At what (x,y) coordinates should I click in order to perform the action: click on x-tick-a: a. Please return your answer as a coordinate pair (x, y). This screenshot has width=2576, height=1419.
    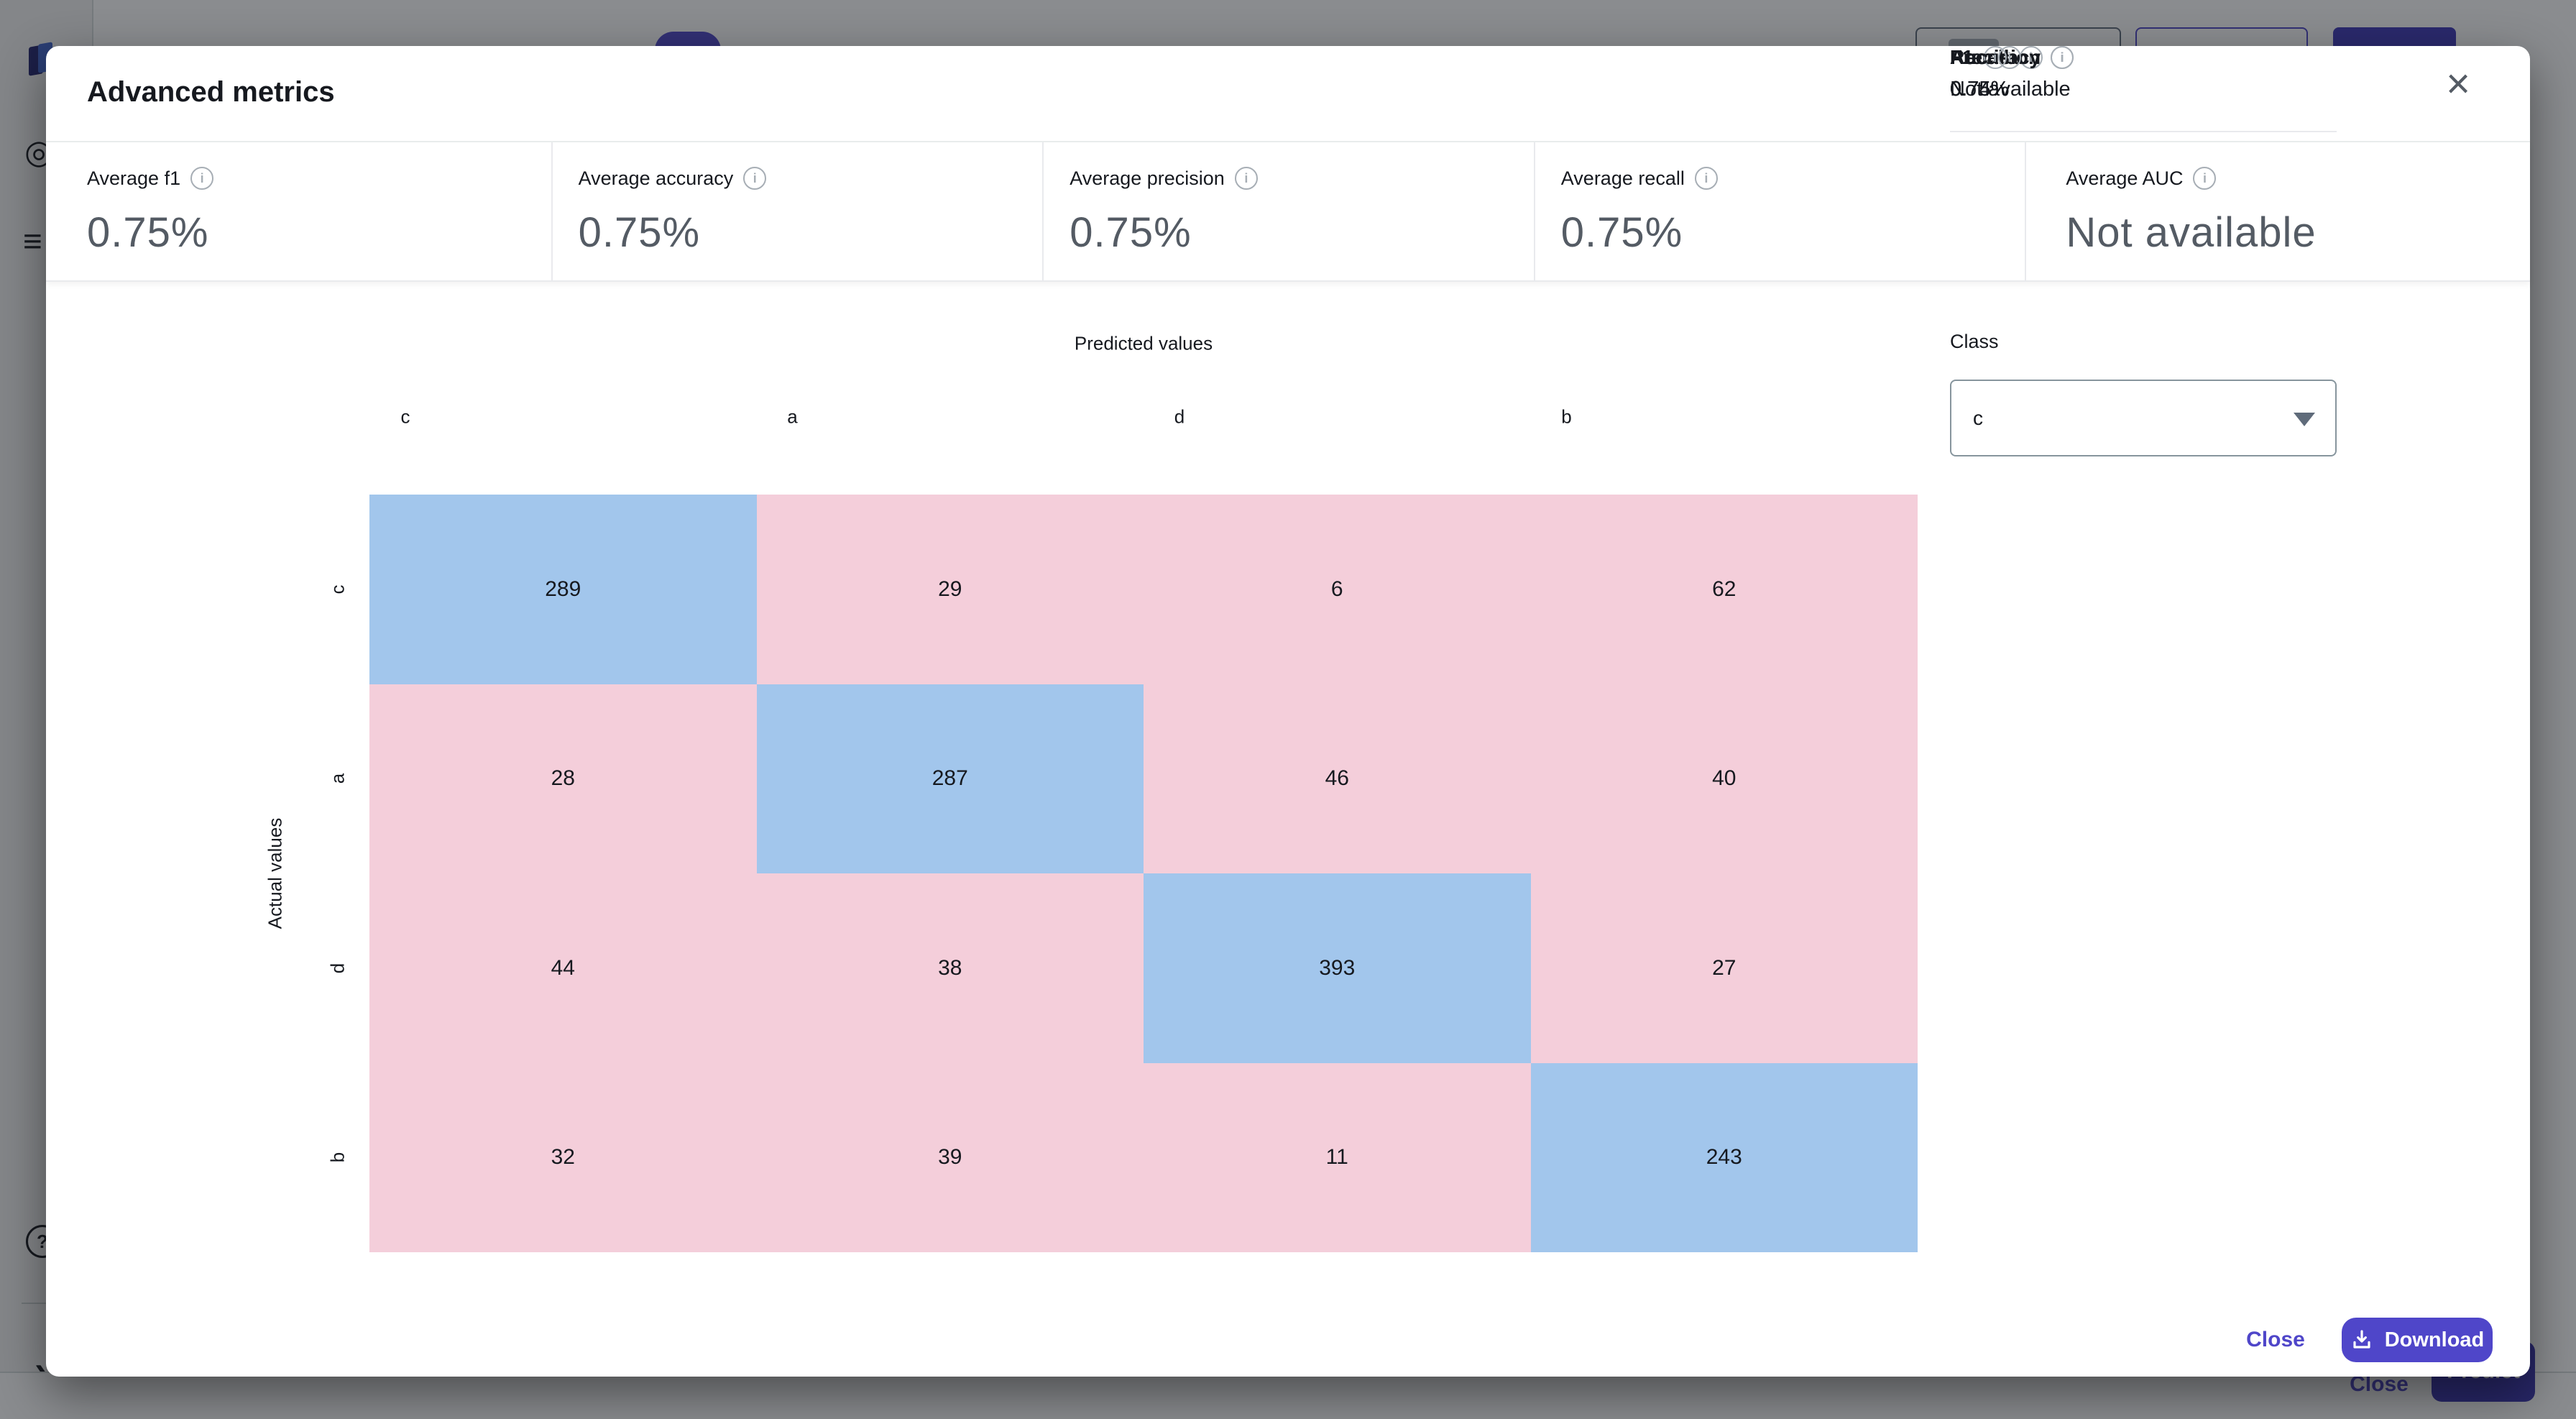
    Looking at the image, I should click on (792, 416).